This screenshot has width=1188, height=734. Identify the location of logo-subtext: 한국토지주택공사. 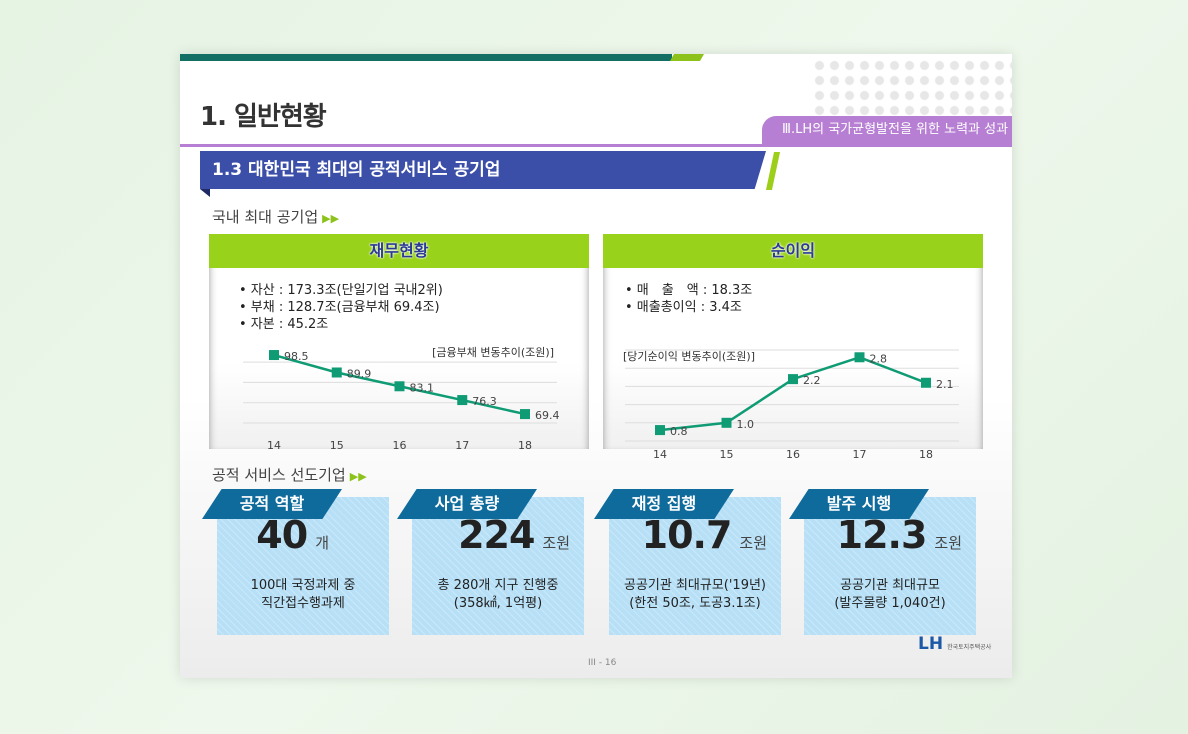
(969, 647).